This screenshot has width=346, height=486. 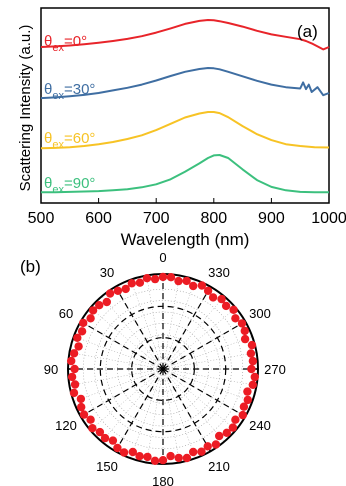 What do you see at coordinates (51, 369) in the screenshot?
I see `angle-tick-label: 90` at bounding box center [51, 369].